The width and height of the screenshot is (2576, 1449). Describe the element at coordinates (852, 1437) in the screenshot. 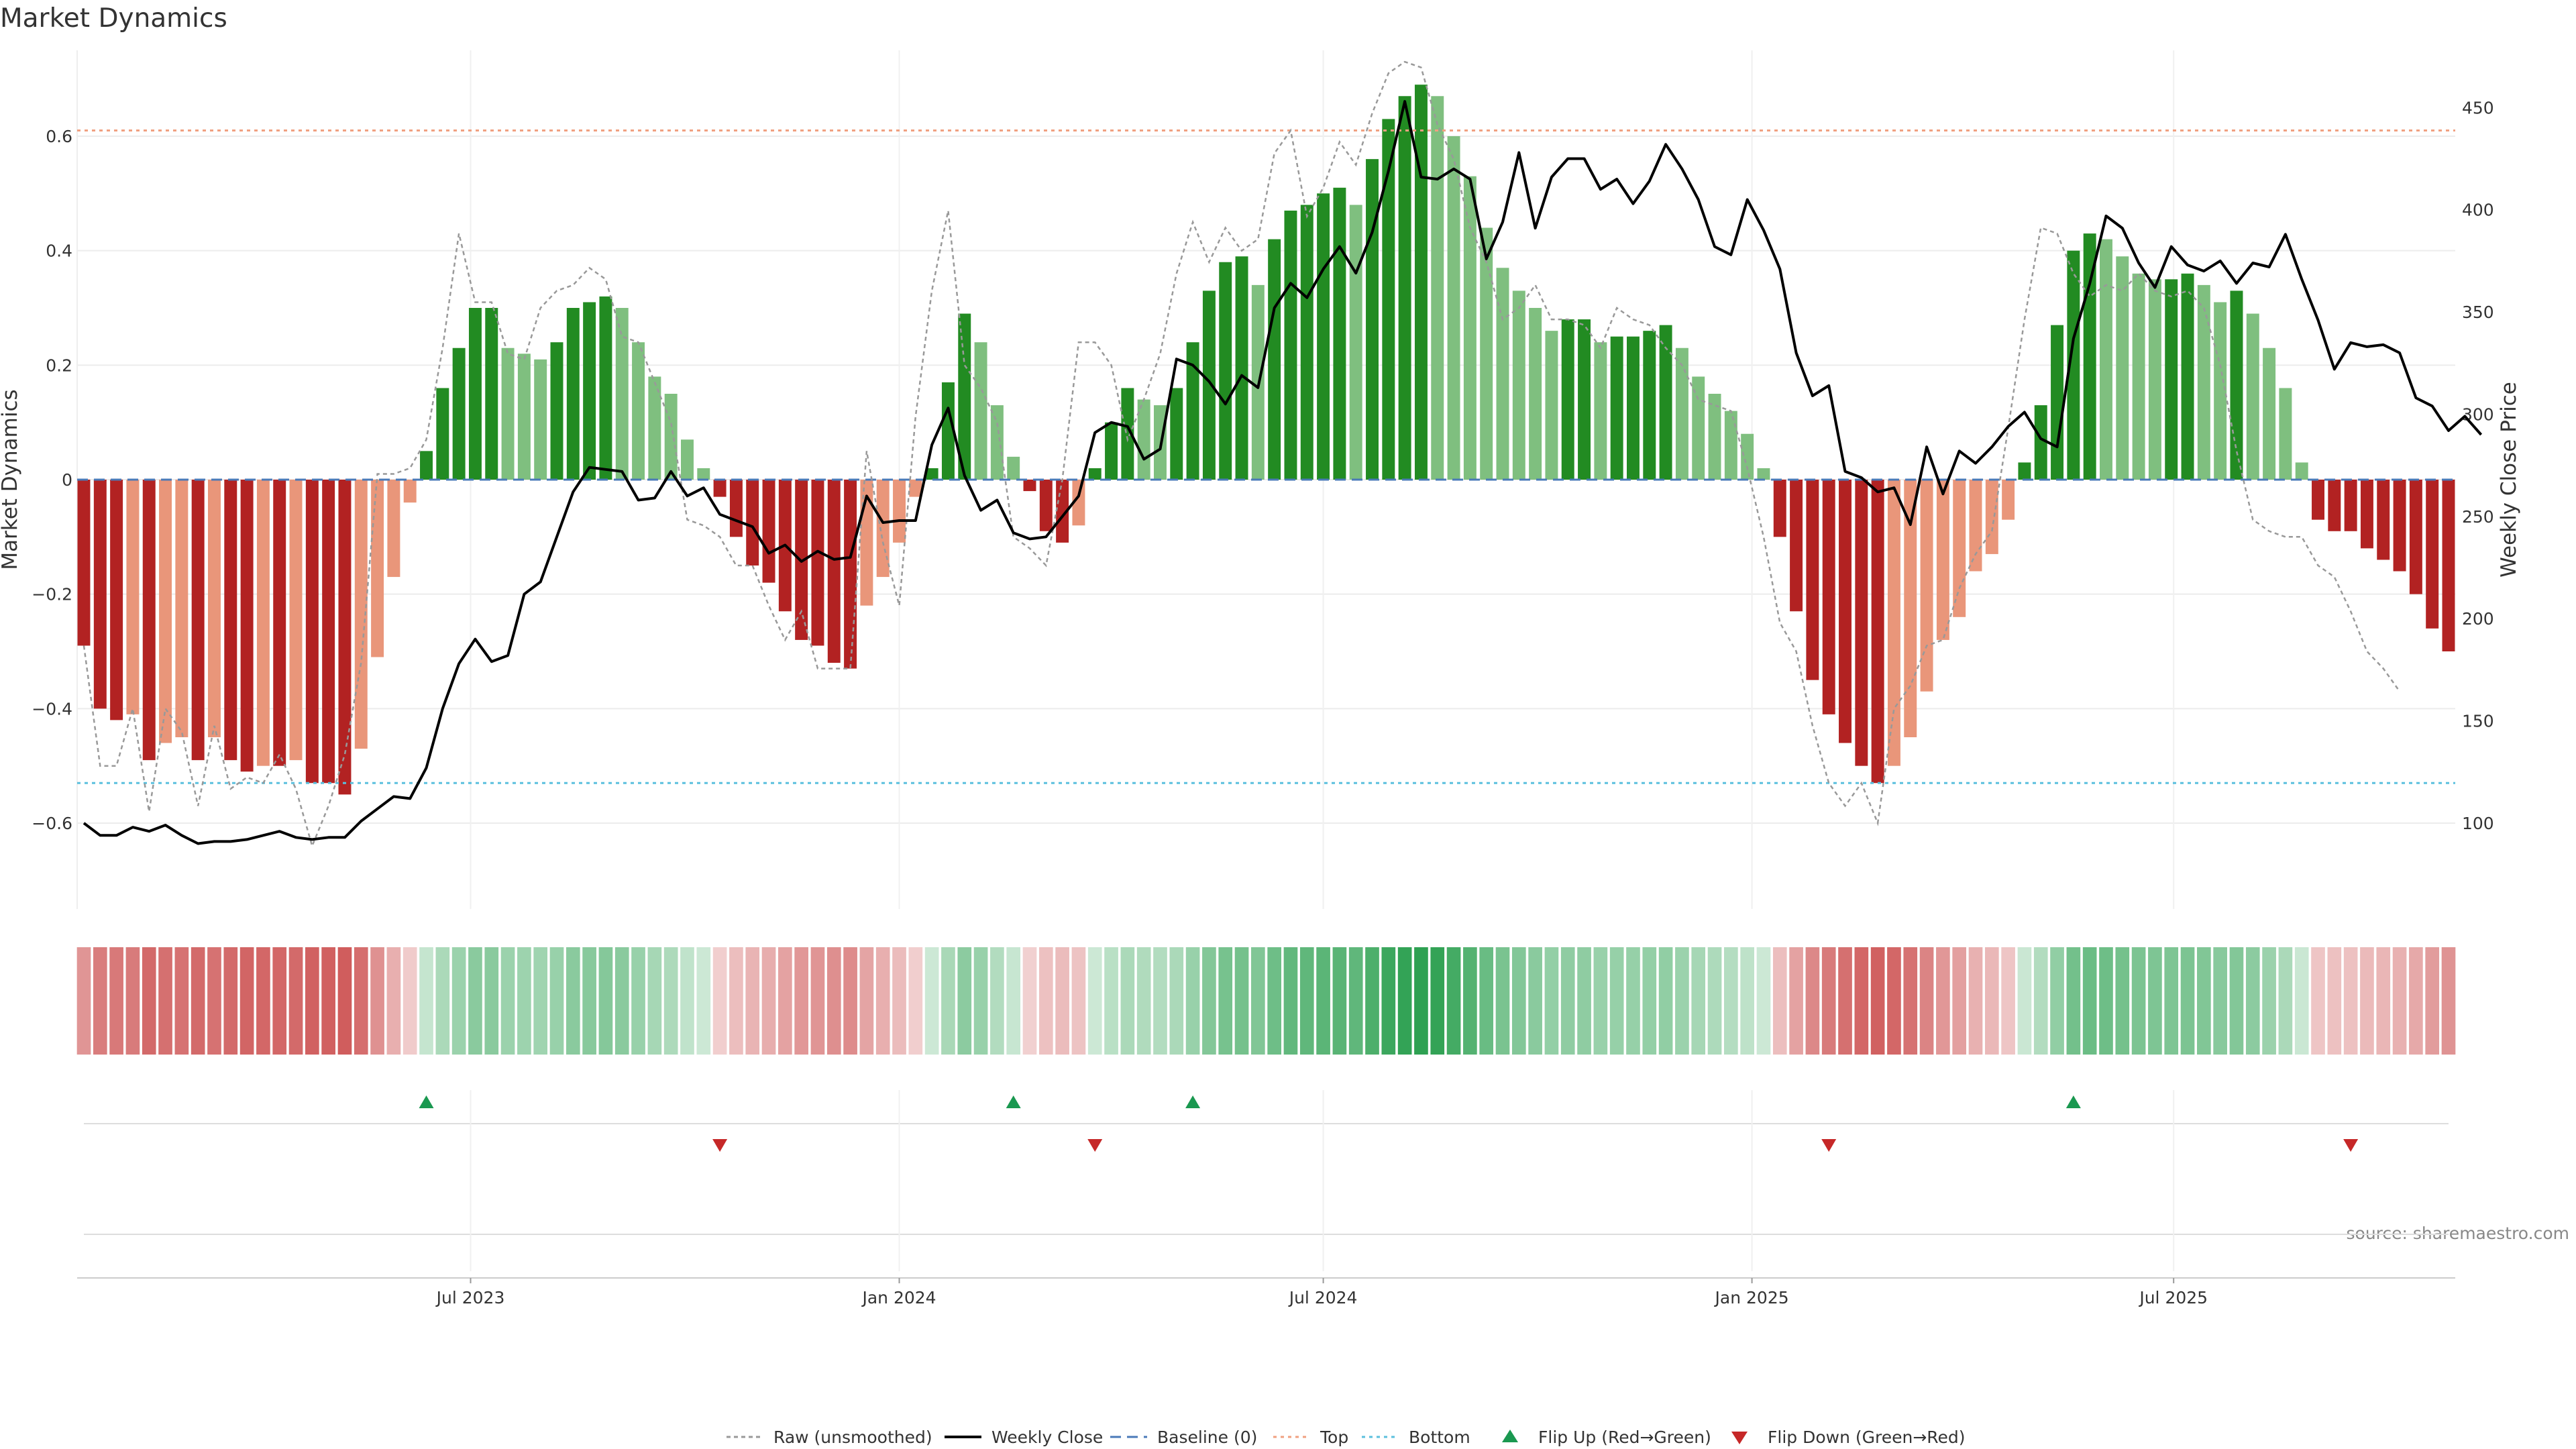

I see `legend-label: Raw (unsmoothed)` at that location.